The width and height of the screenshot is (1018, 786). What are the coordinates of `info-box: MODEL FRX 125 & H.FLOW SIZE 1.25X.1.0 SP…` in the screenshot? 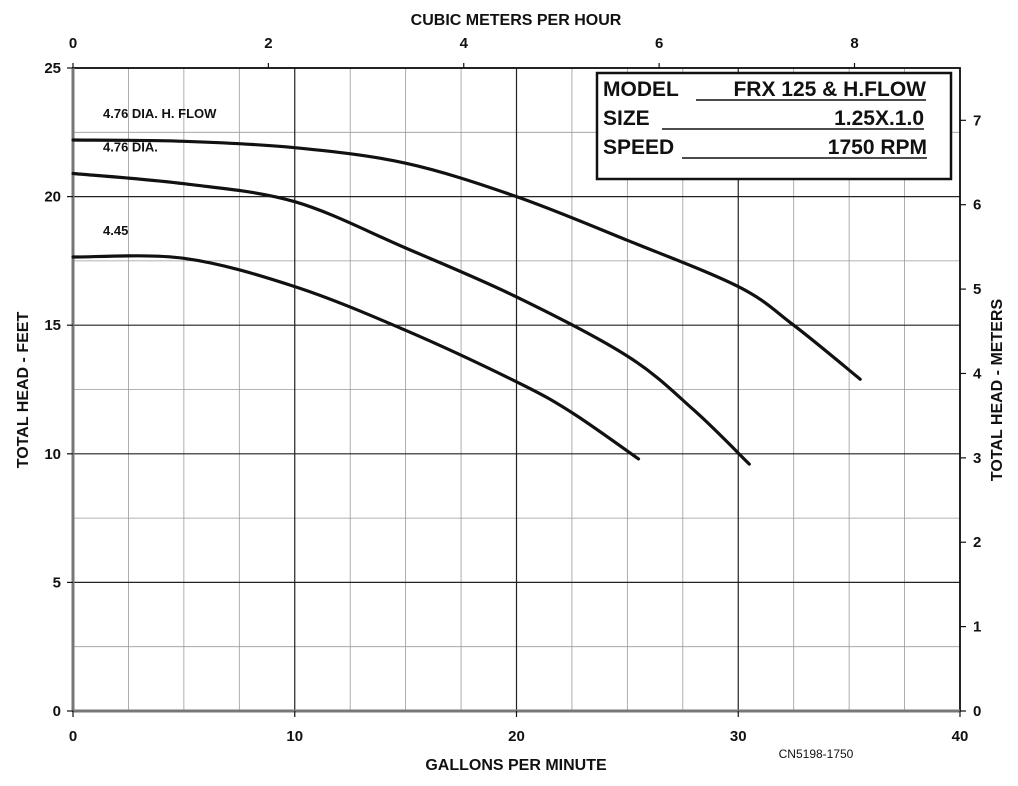 It's located at (774, 126).